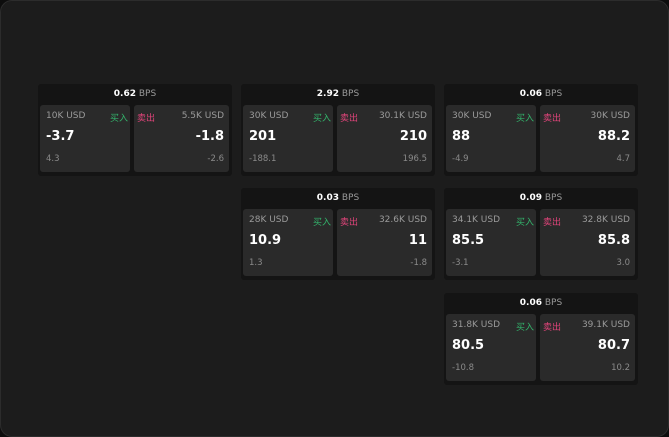  Describe the element at coordinates (613, 136) in the screenshot. I see `ask-price: 88.2` at that location.